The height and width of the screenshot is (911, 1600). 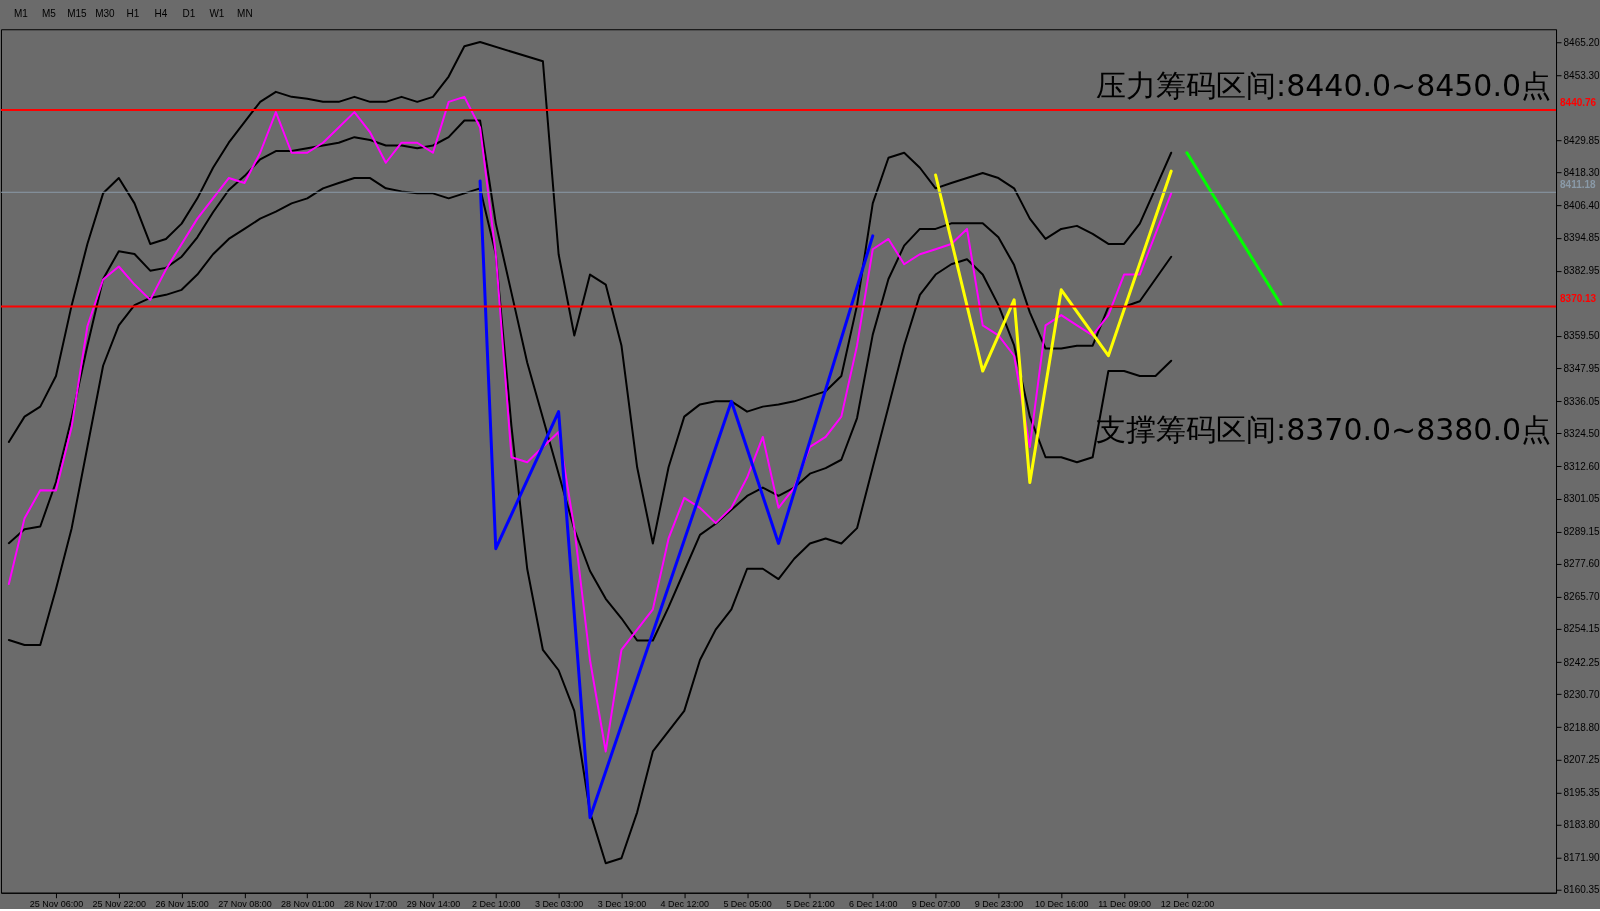 What do you see at coordinates (1578, 185) in the screenshot?
I see `ref-line-label: 8411.18` at bounding box center [1578, 185].